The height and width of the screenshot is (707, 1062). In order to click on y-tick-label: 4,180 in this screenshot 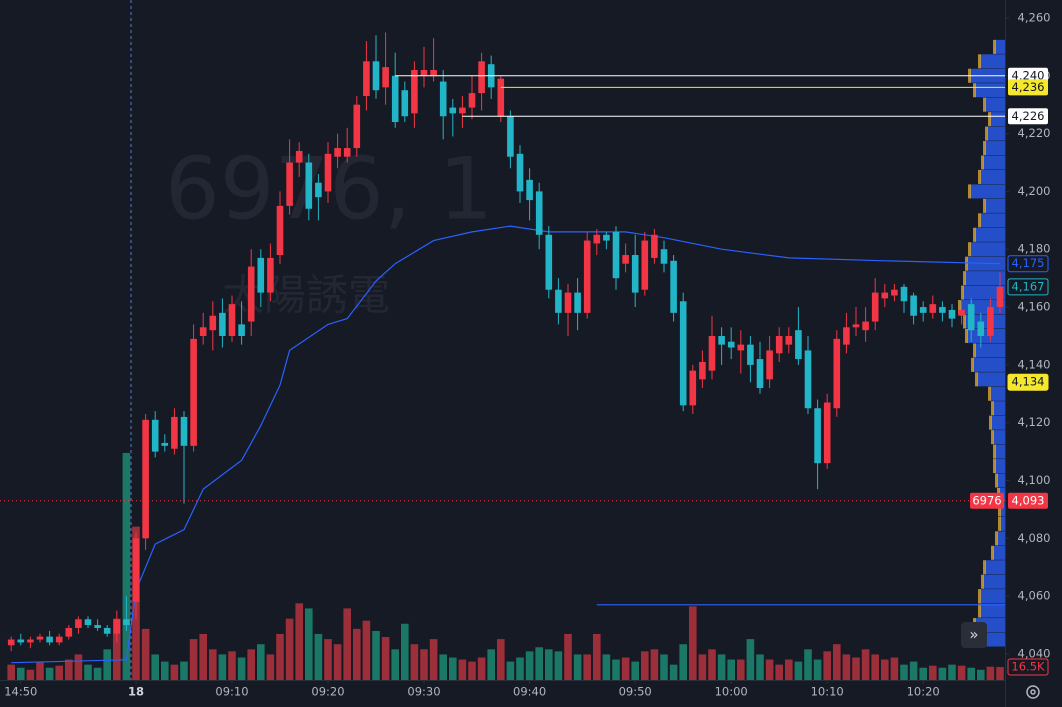, I will do `click(1034, 249)`.